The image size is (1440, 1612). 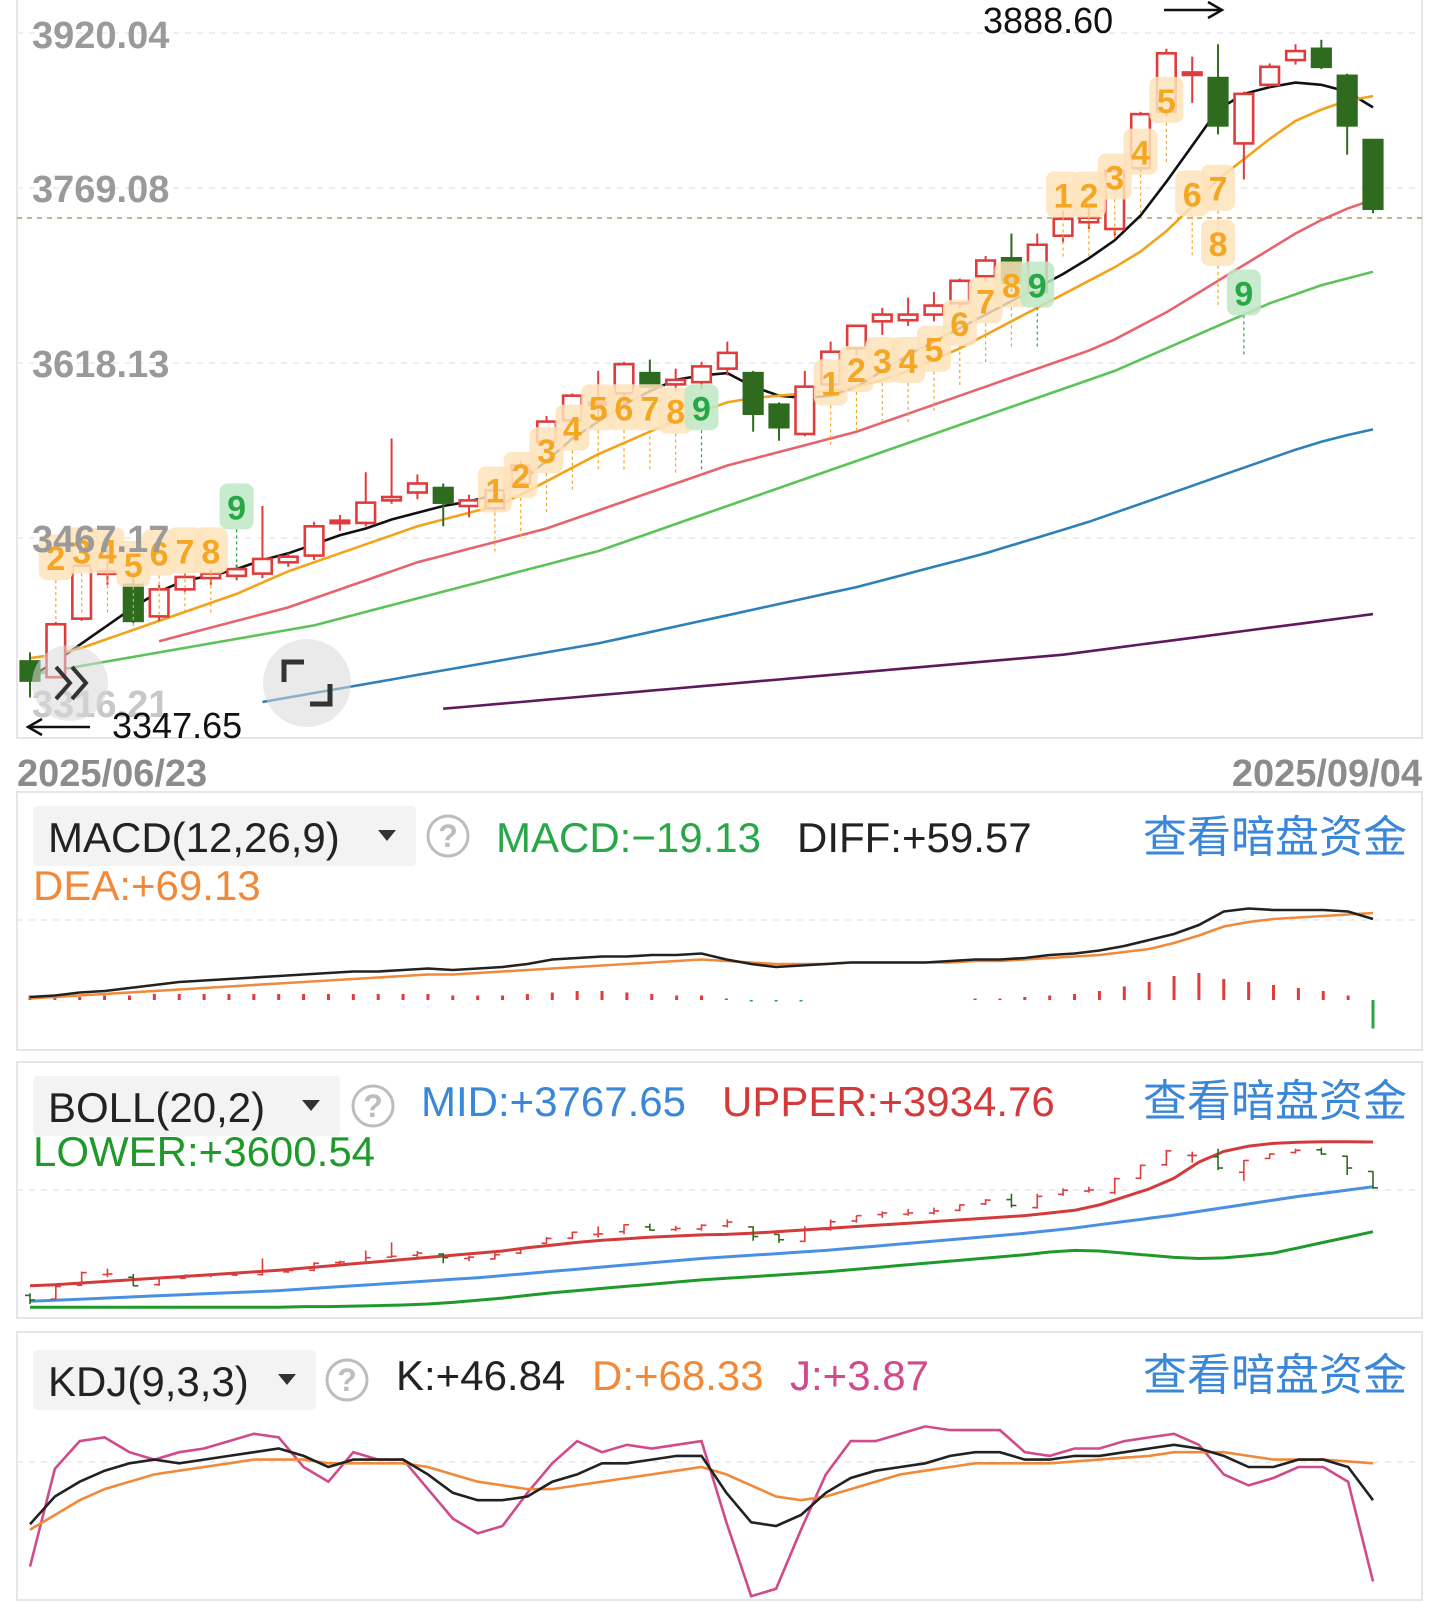 What do you see at coordinates (100, 190) in the screenshot?
I see `y-tick-label: 3769.08` at bounding box center [100, 190].